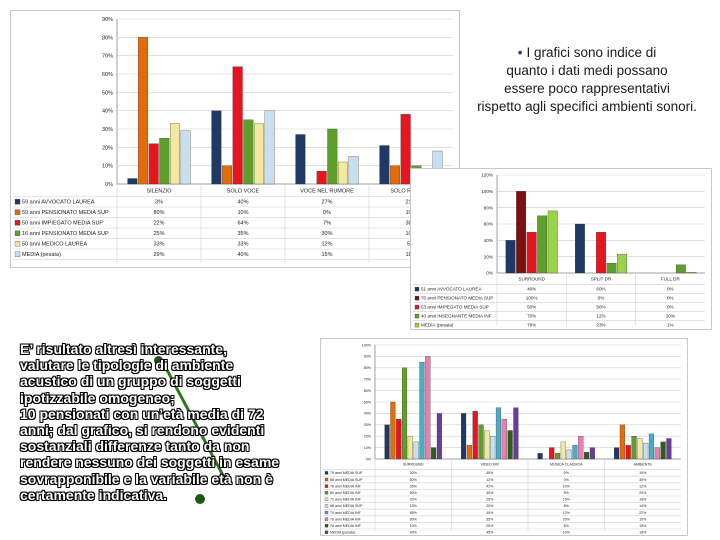 The height and width of the screenshot is (540, 720). What do you see at coordinates (643, 506) in the screenshot?
I see `table-cell-value: 14%` at bounding box center [643, 506].